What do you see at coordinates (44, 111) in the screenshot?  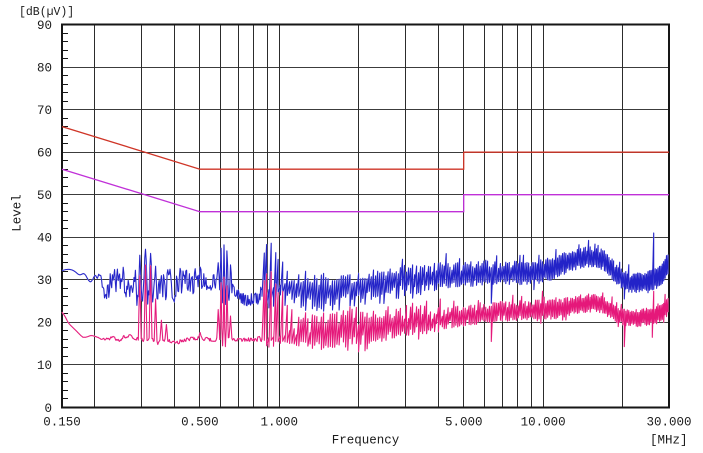 I see `svg-text: 70` at bounding box center [44, 111].